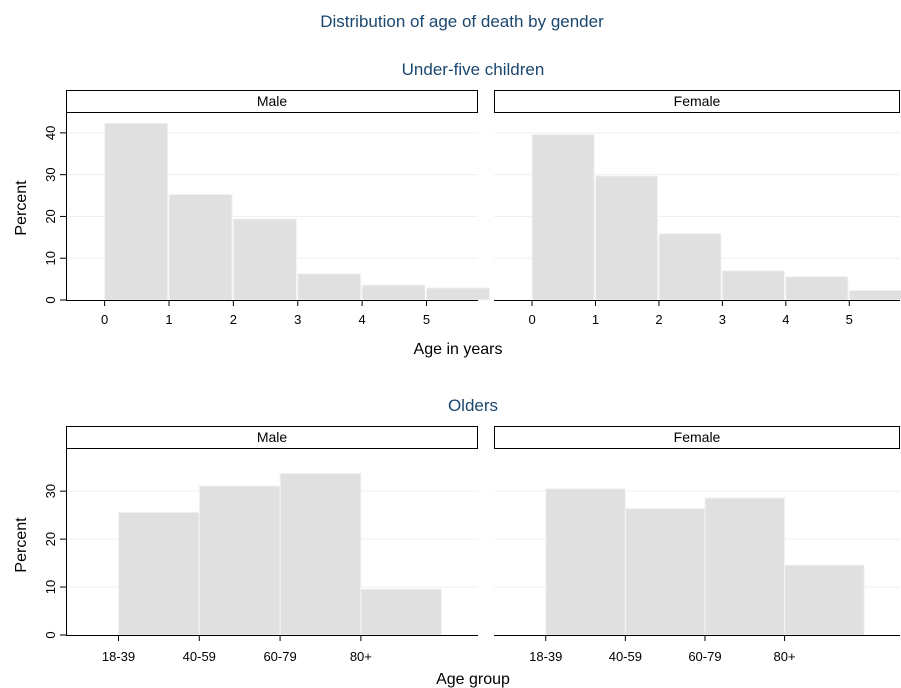  I want to click on bar-olders-male-80+, so click(401, 612).